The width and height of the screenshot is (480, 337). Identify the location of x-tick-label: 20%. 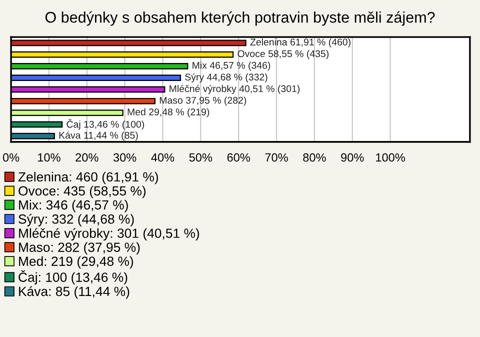
(87, 157).